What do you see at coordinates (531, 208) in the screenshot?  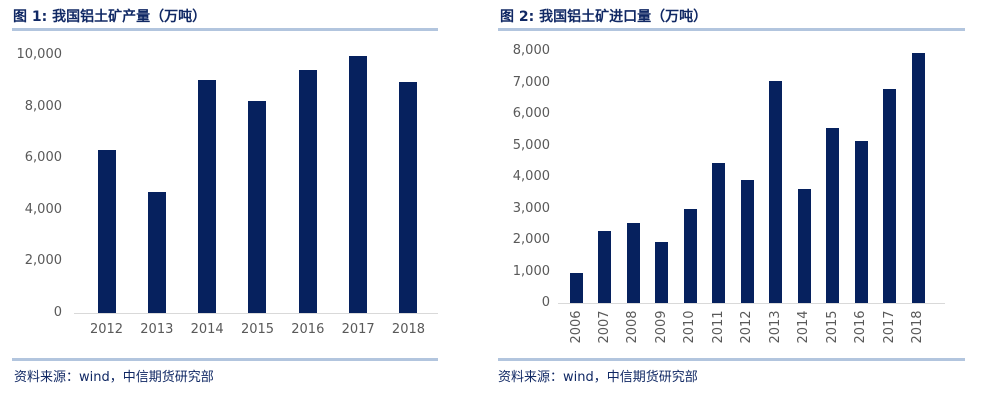 I see `y-tick-label: 3,000` at bounding box center [531, 208].